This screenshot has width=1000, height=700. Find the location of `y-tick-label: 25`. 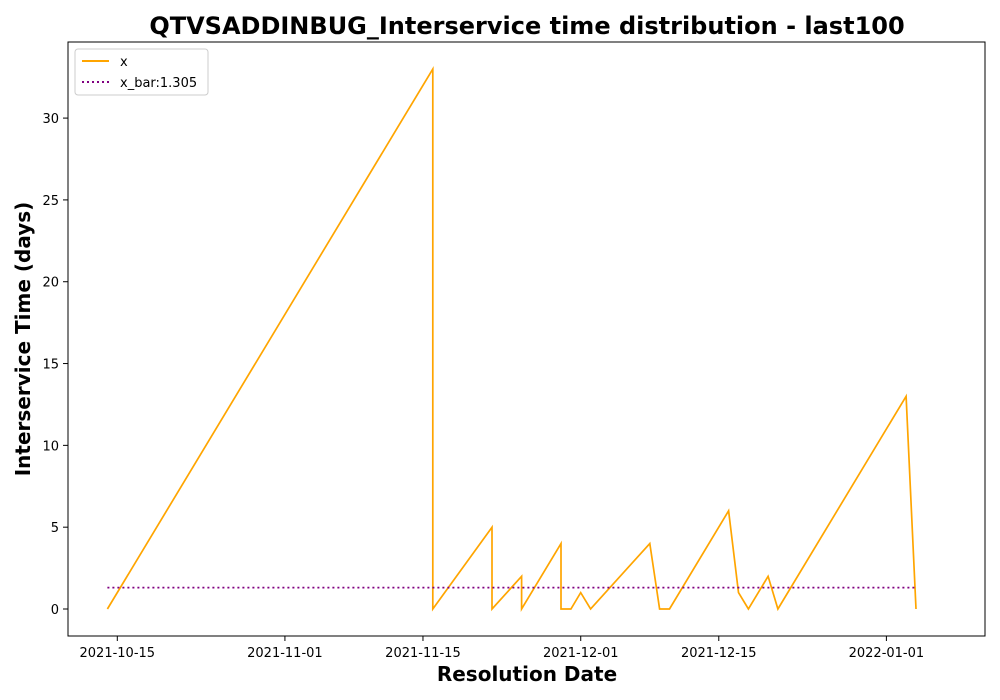

y-tick-label: 25 is located at coordinates (50, 201).